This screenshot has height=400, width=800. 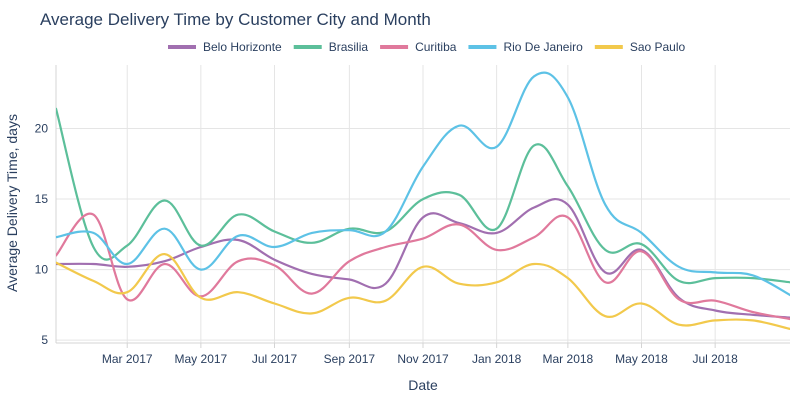 I want to click on legend-item-curitiba: Curitiba, so click(x=418, y=47).